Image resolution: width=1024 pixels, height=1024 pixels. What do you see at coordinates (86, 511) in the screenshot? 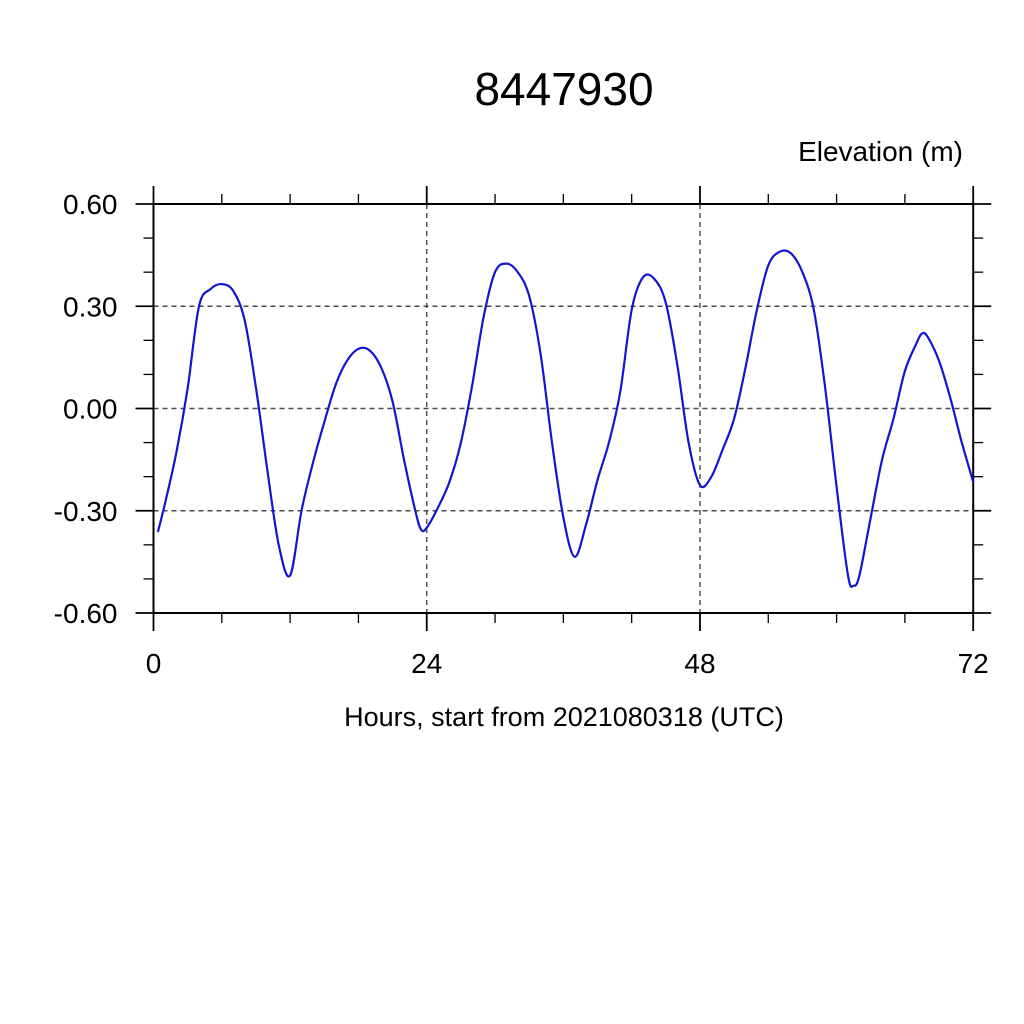
I see `y-tick-label: -0.30` at bounding box center [86, 511].